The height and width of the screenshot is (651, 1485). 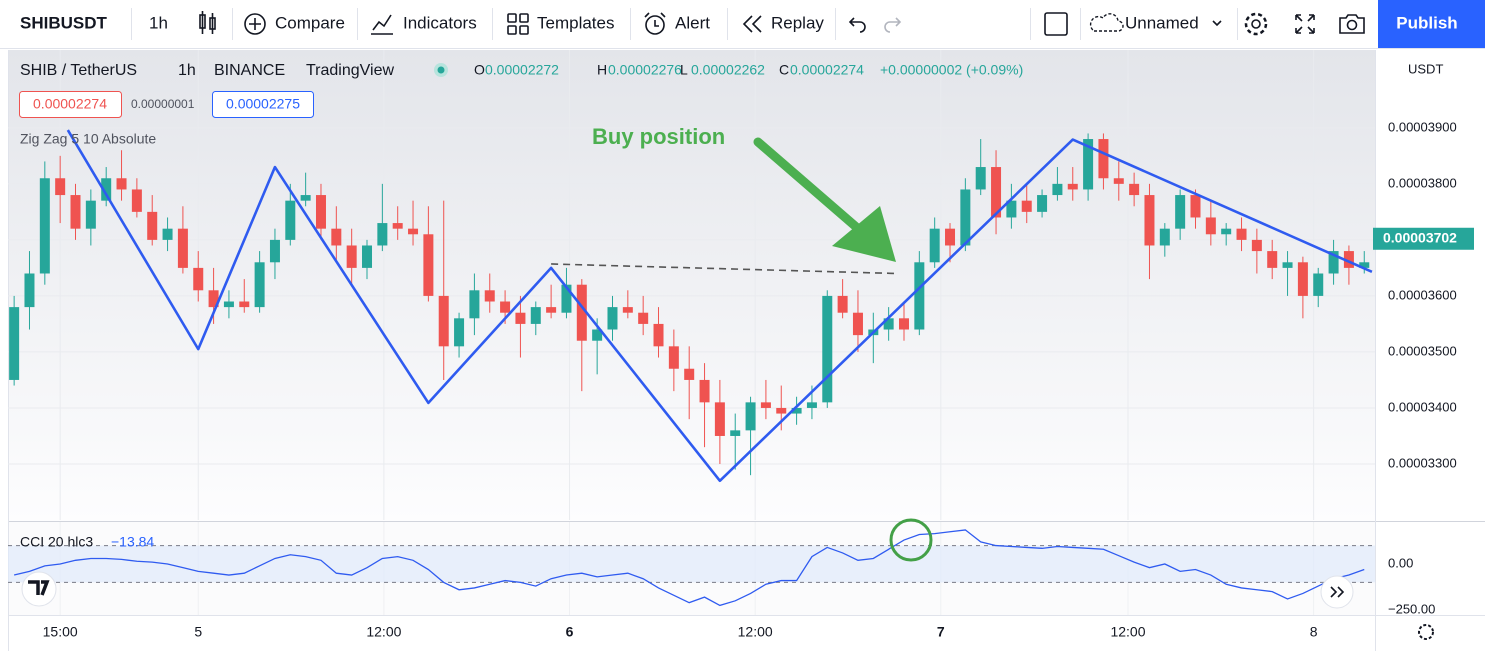 I want to click on sell-price: 0.00002274, so click(x=70, y=104).